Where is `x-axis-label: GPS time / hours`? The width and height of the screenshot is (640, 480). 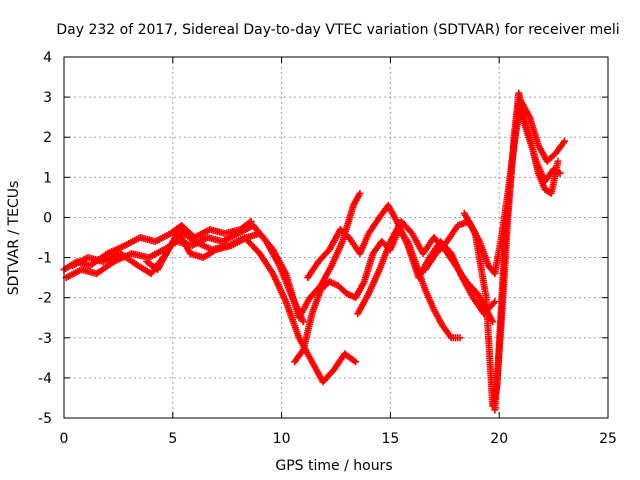
x-axis-label: GPS time / hours is located at coordinates (333, 466).